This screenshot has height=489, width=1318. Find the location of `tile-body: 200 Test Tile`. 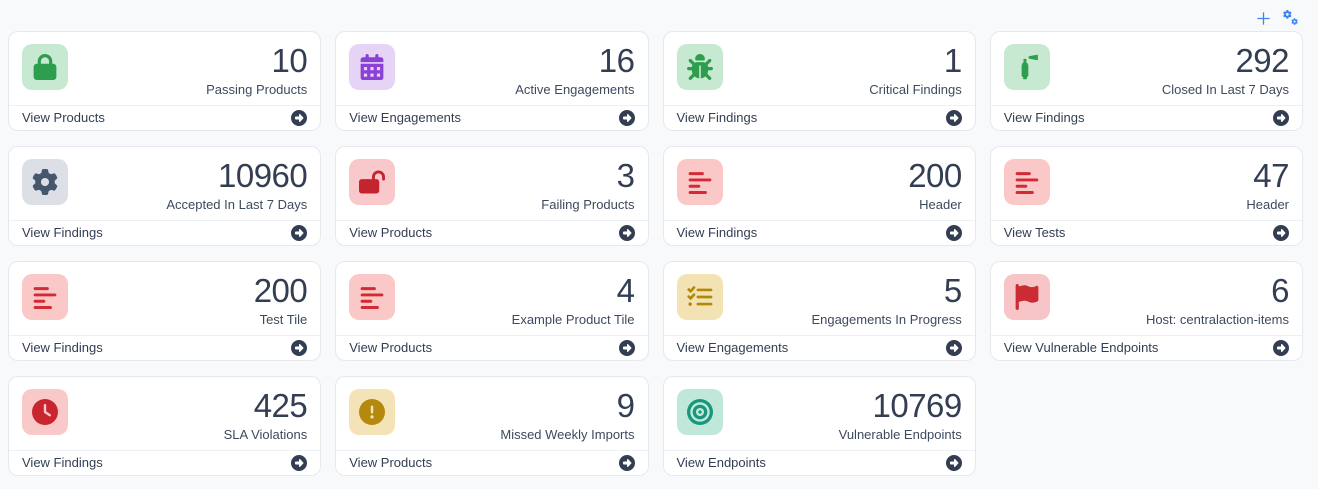

tile-body: 200 Test Tile is located at coordinates (164, 298).